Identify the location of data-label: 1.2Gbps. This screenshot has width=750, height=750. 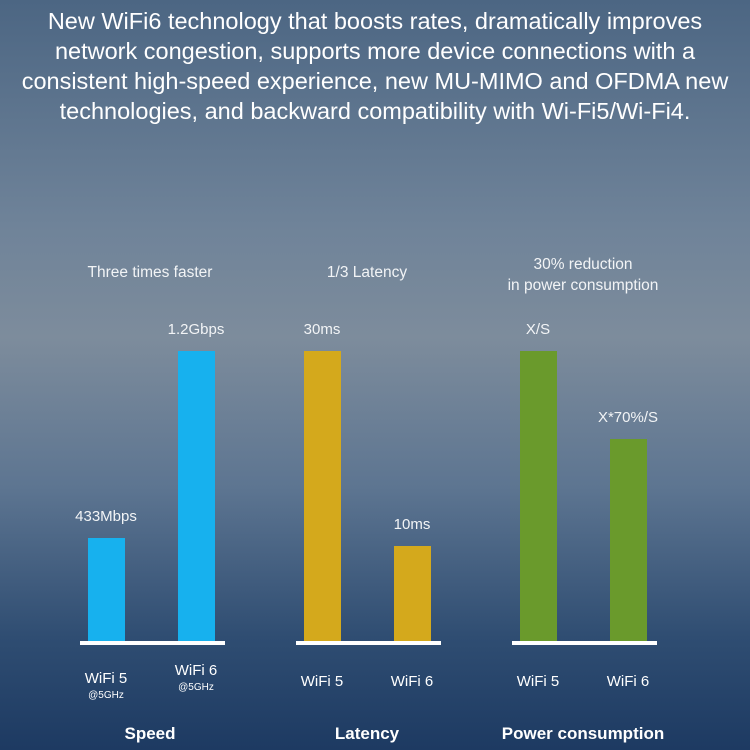
(196, 329).